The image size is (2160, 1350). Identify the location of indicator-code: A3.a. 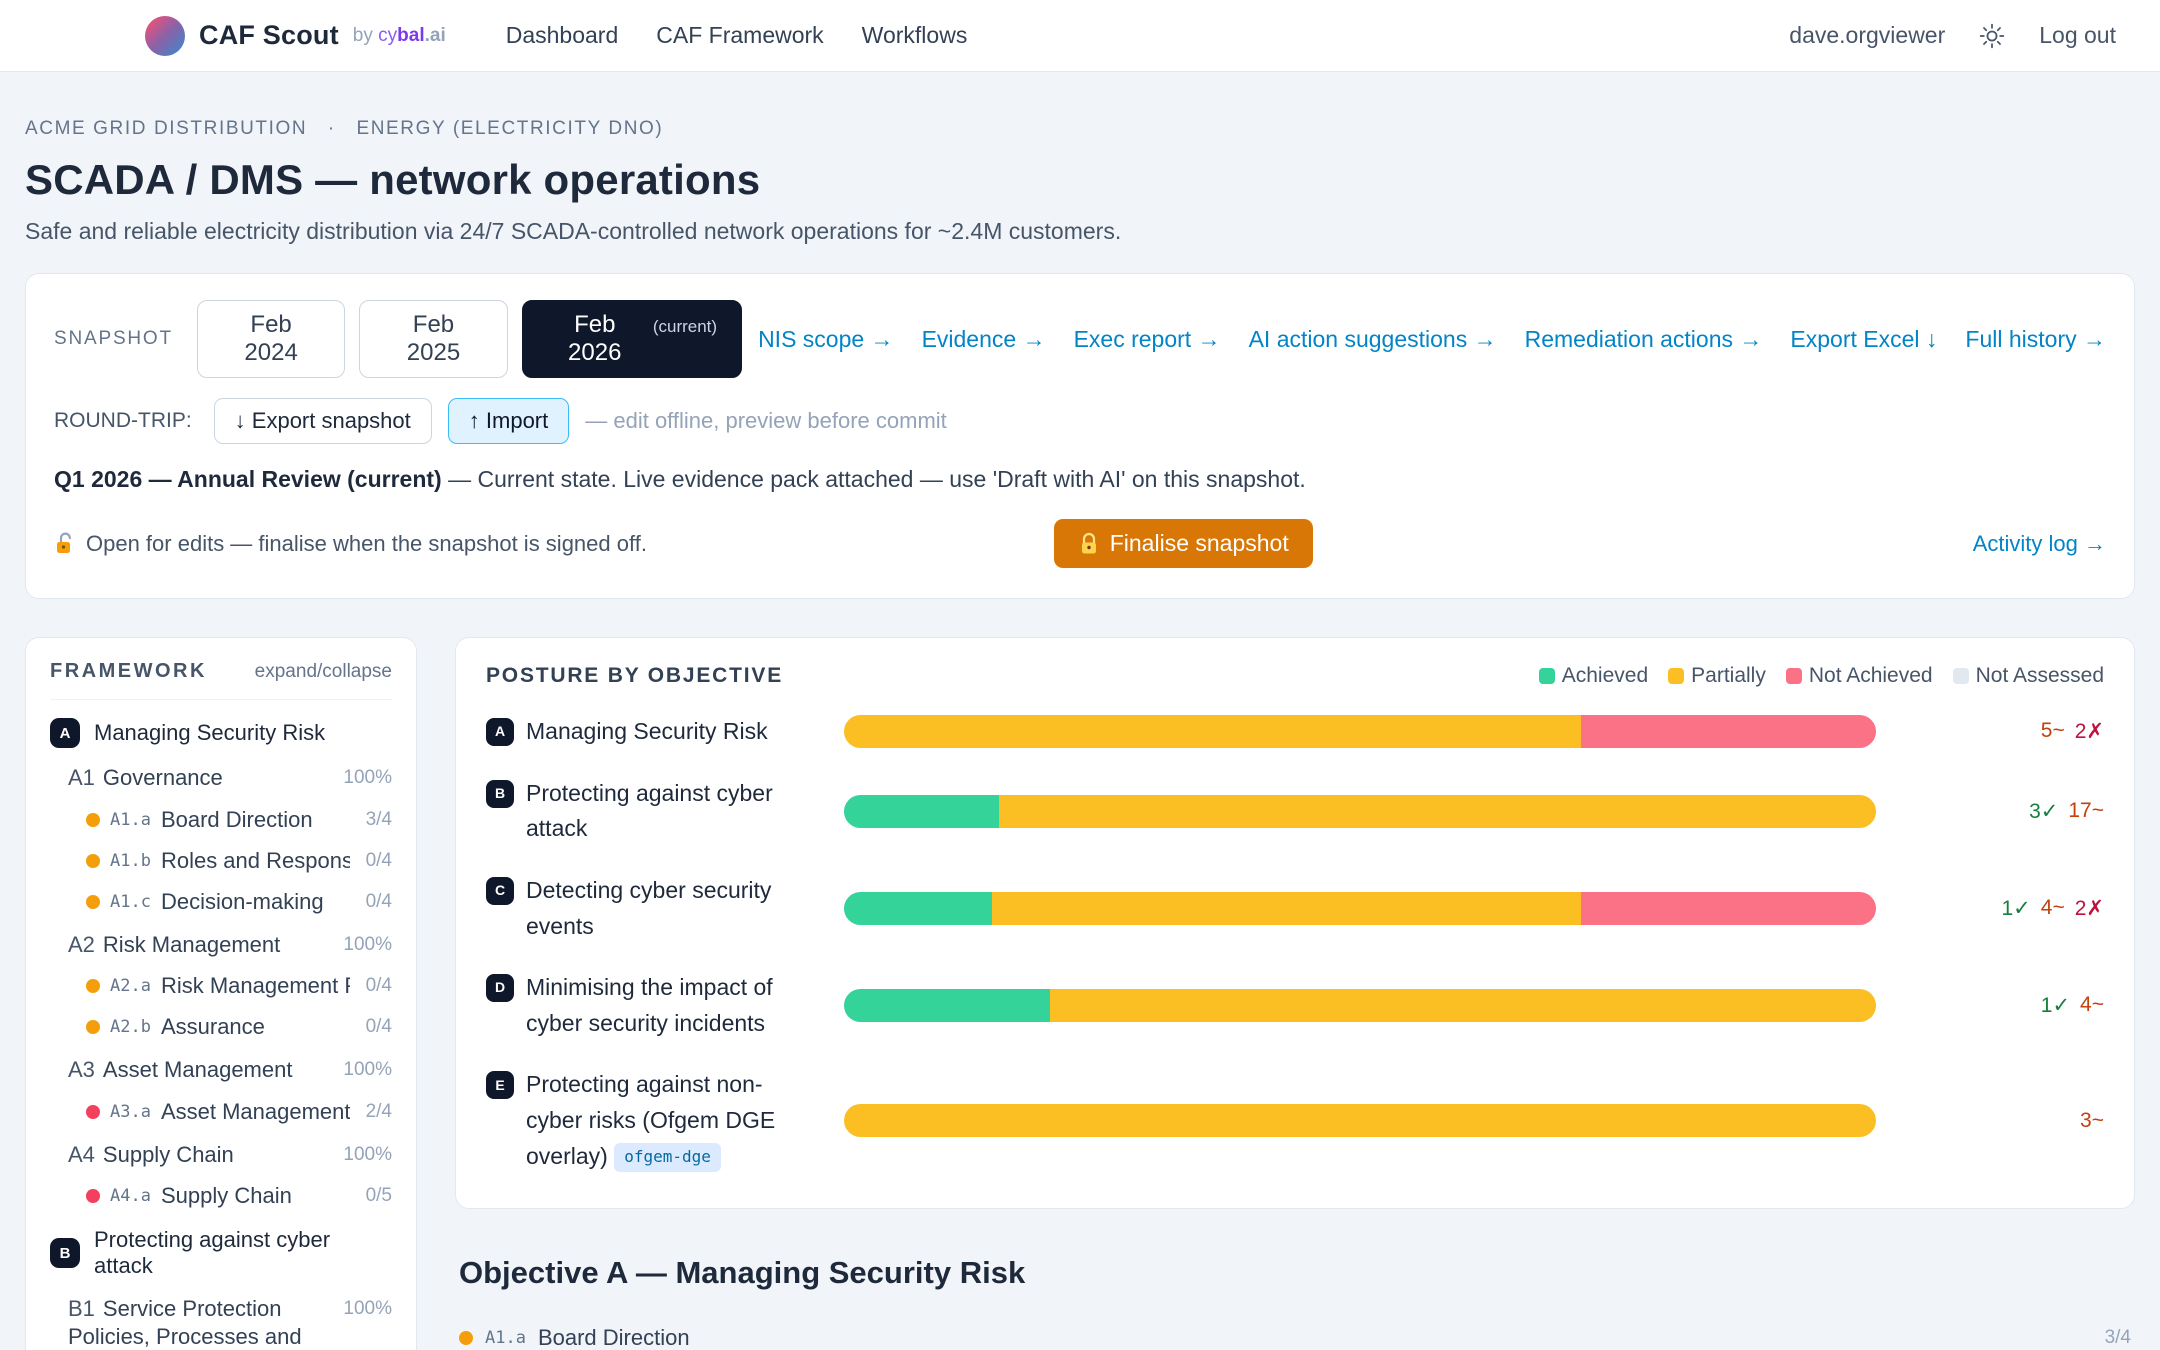
(130, 1111).